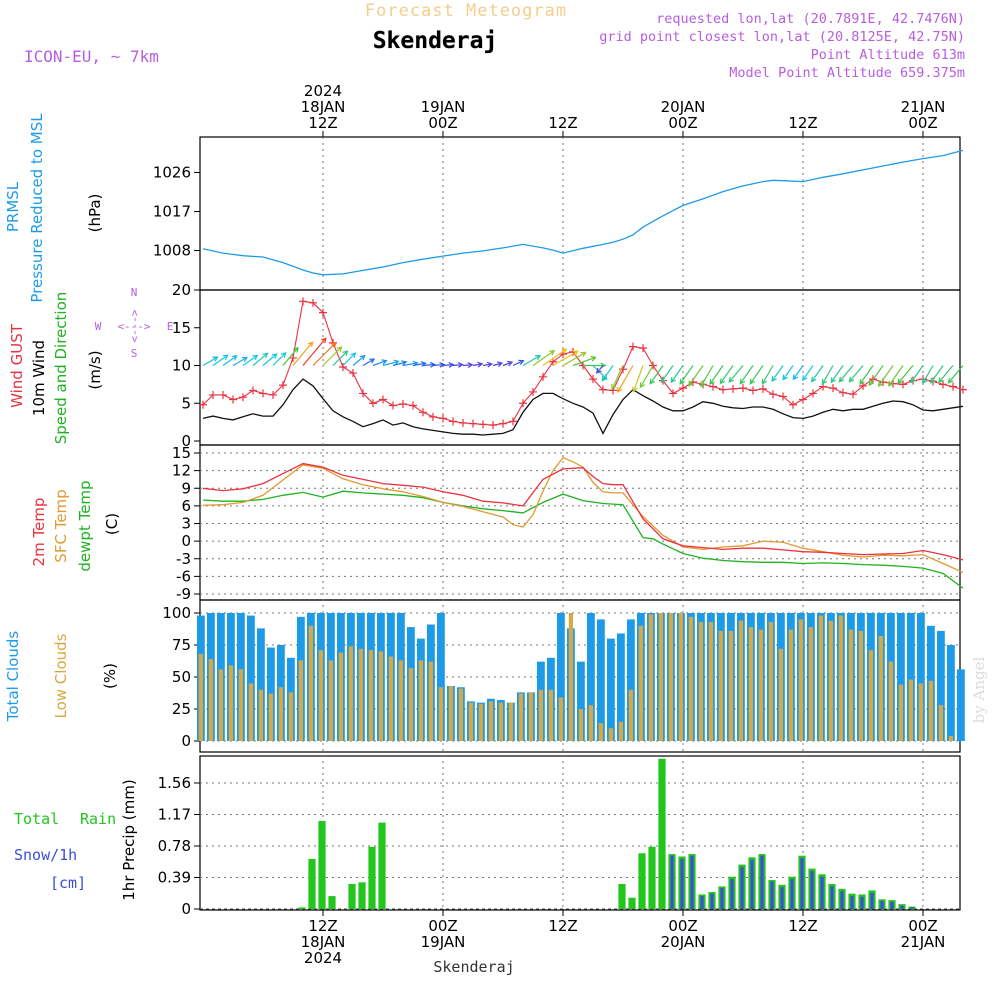 The width and height of the screenshot is (1000, 1000). Describe the element at coordinates (181, 471) in the screenshot. I see `y-tick-label: 12` at that location.